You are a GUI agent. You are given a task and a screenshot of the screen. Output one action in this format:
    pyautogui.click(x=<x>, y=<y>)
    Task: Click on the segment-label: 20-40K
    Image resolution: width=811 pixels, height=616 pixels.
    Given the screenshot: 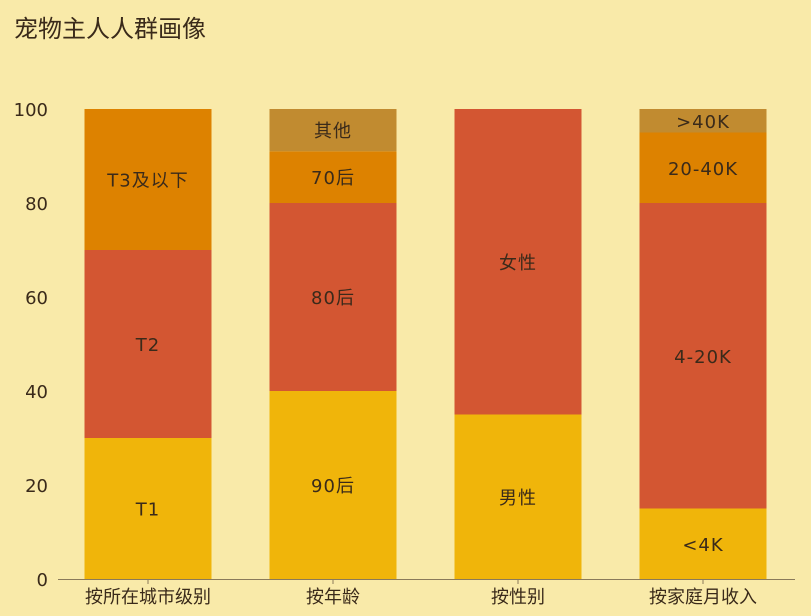 What is the action you would take?
    pyautogui.click(x=703, y=169)
    